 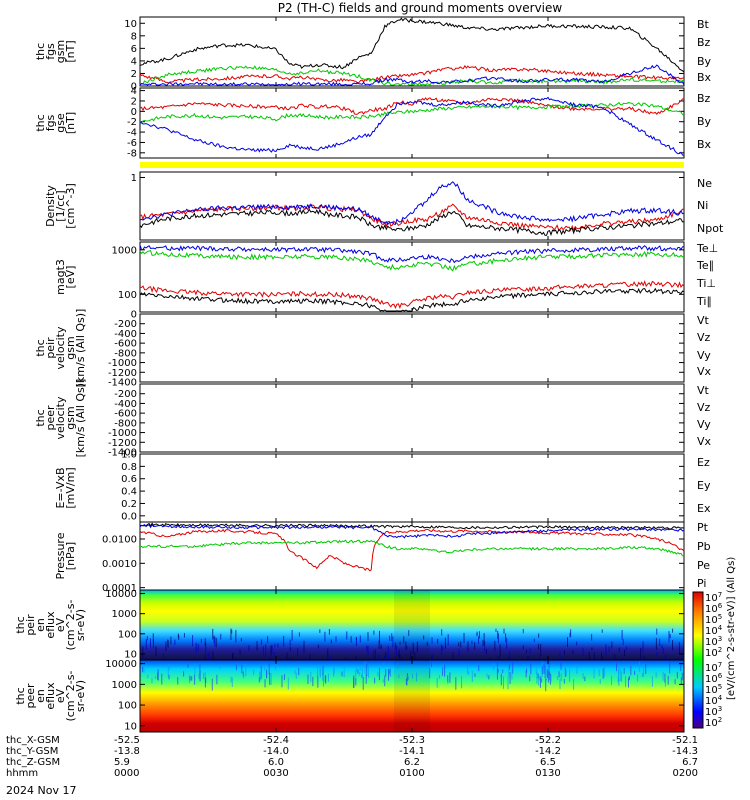 I want to click on legend-entry: Ni, so click(x=702, y=205).